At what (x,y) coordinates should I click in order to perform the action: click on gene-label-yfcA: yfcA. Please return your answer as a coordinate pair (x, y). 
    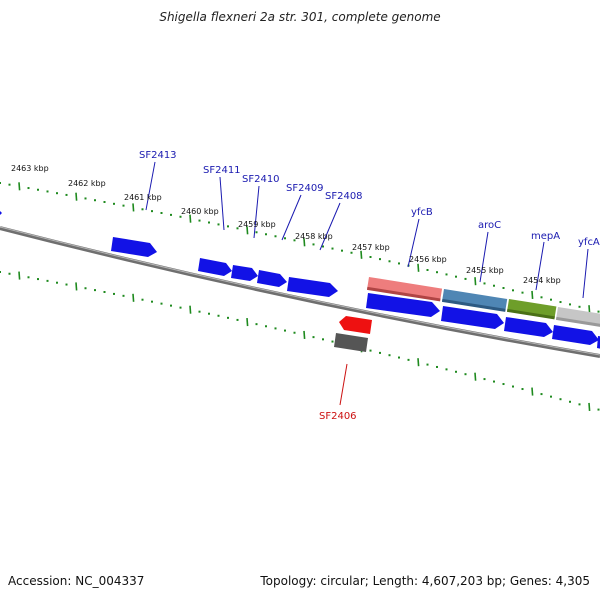
    Looking at the image, I should click on (589, 242).